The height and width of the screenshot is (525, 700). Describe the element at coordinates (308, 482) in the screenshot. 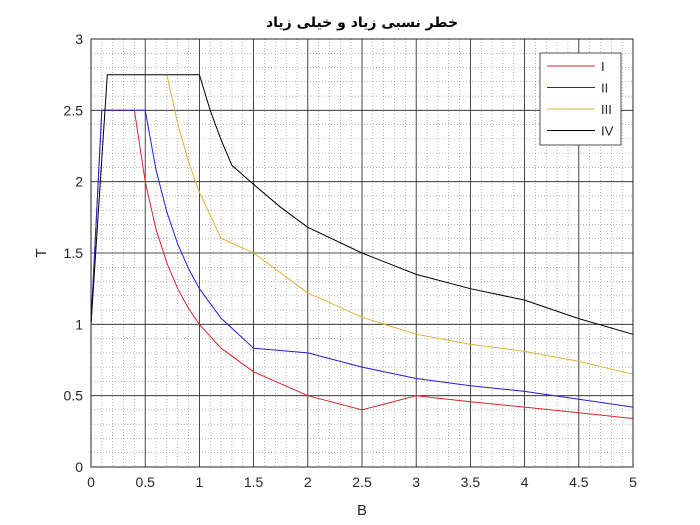

I see `x-tick-label: 2` at that location.